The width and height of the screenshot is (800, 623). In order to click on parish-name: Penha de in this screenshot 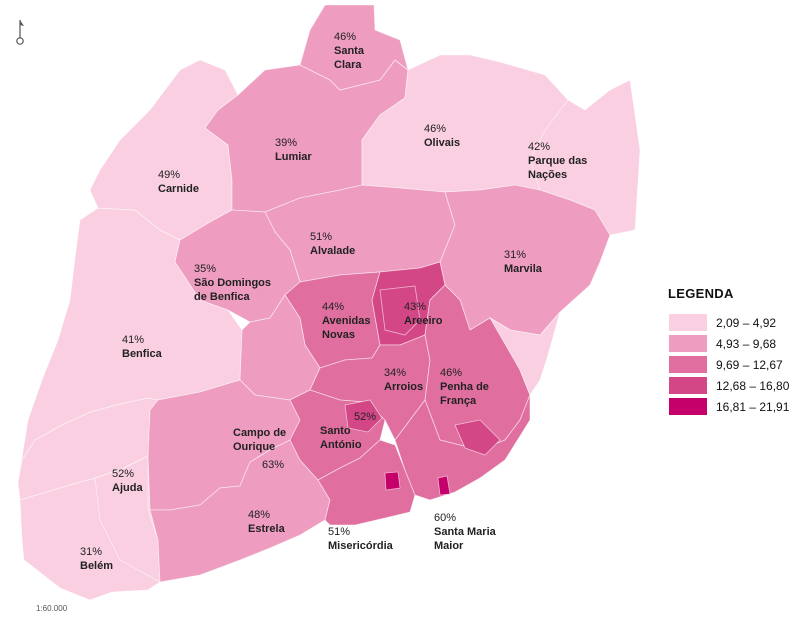, I will do `click(464, 387)`.